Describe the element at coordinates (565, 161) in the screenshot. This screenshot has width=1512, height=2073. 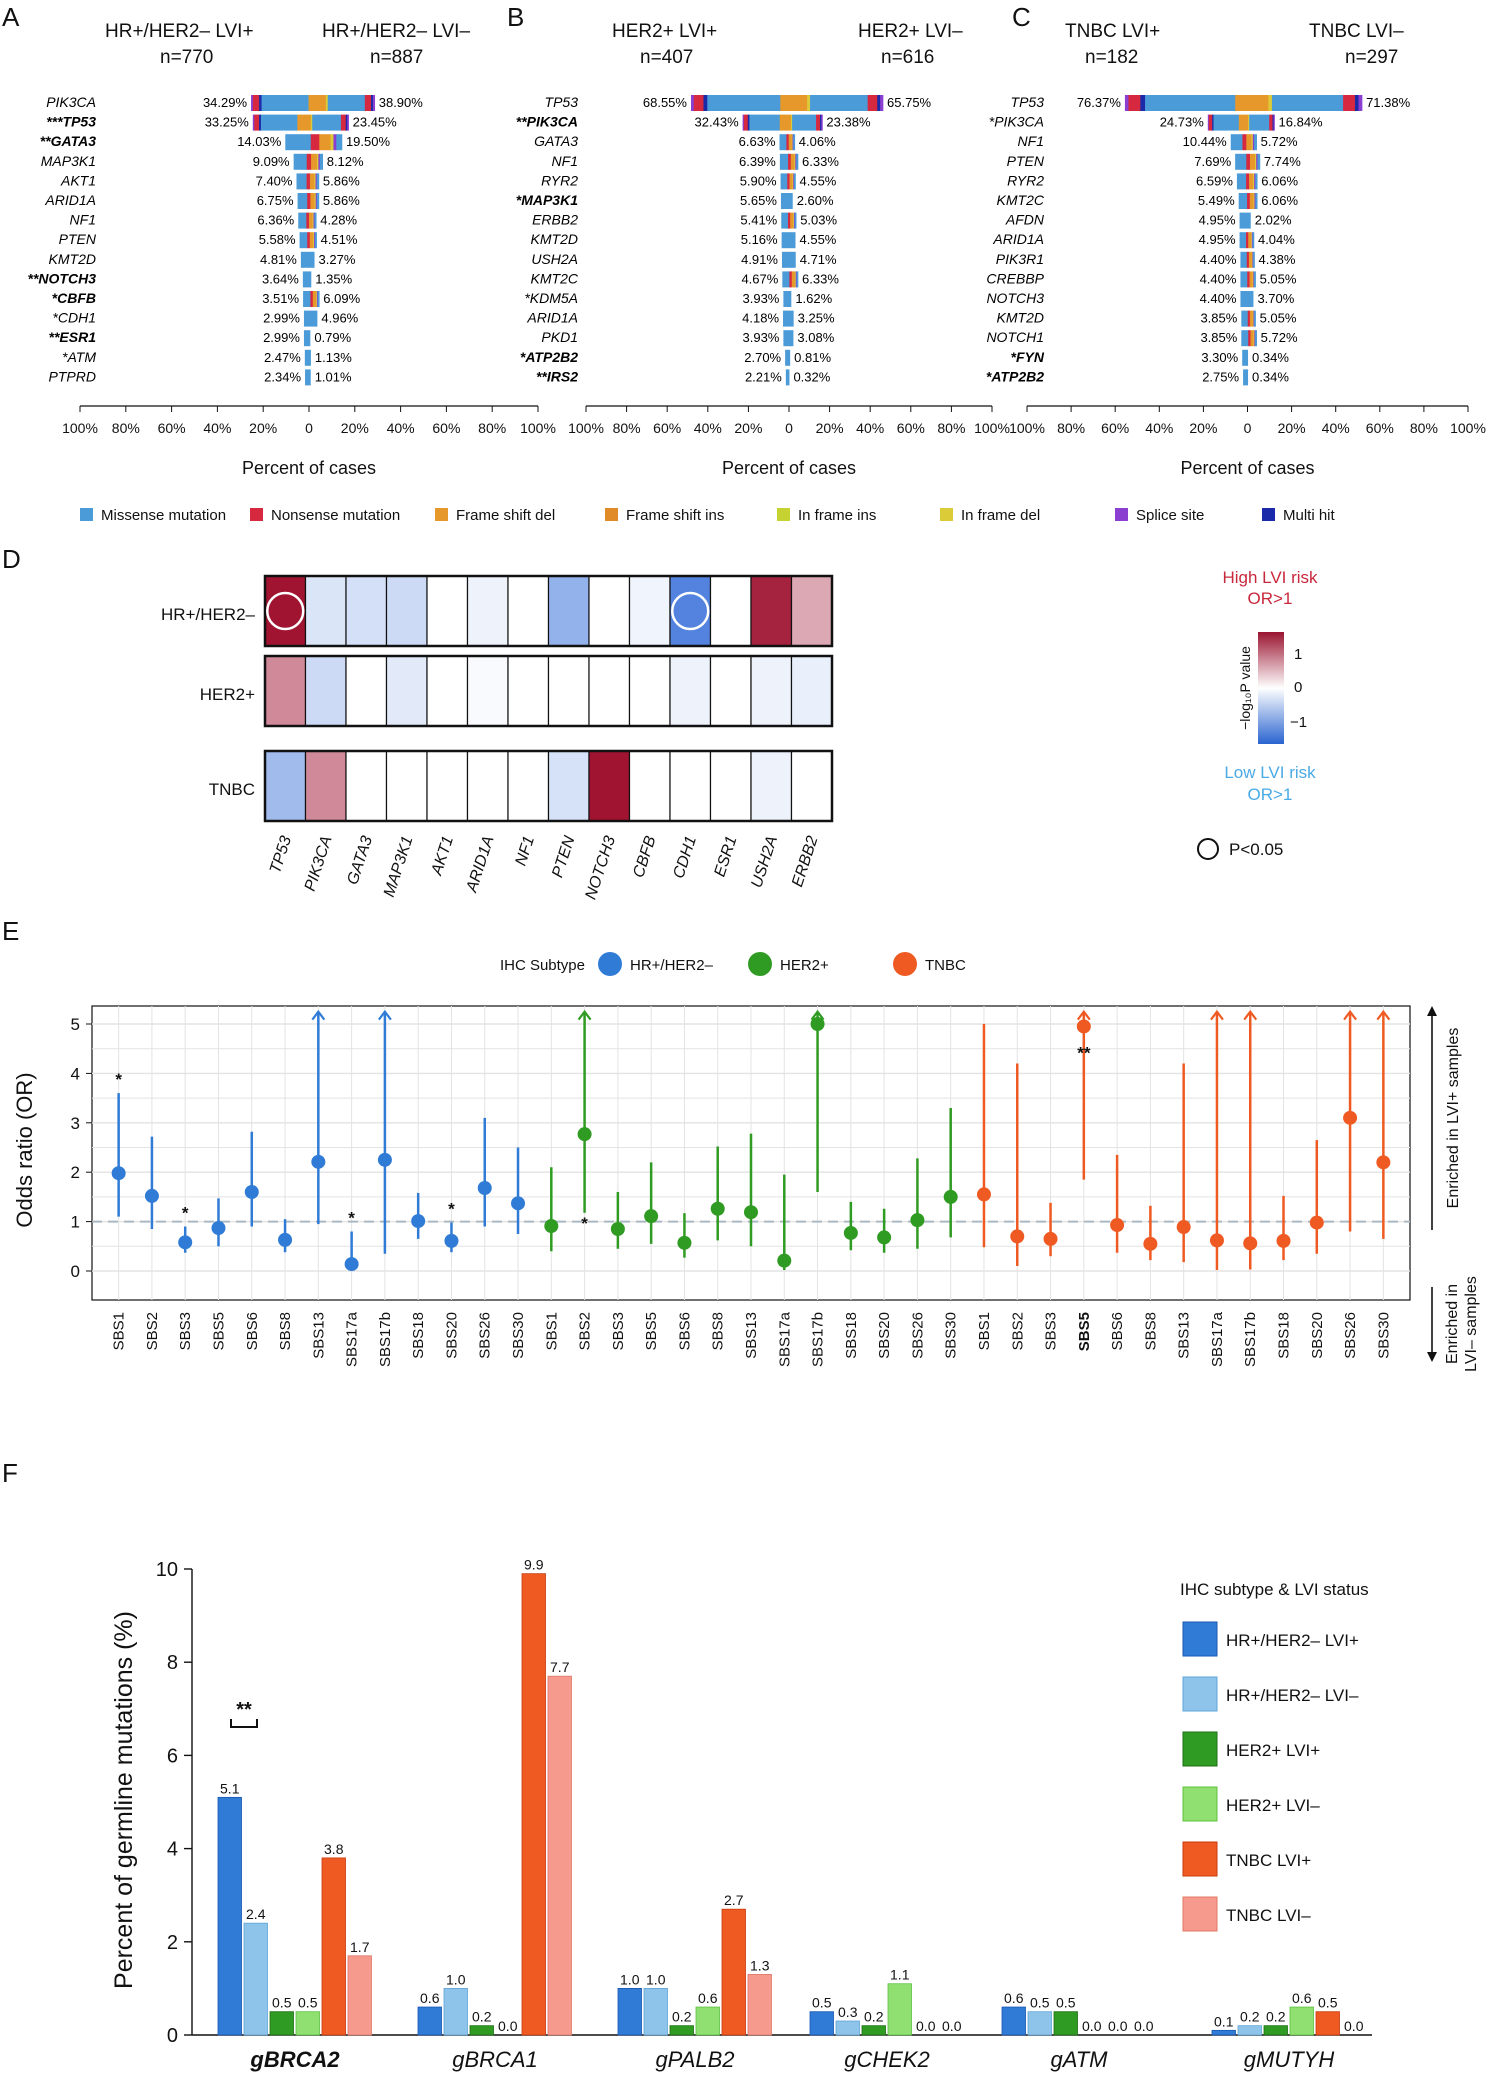
I see `gene-name: NF1` at that location.